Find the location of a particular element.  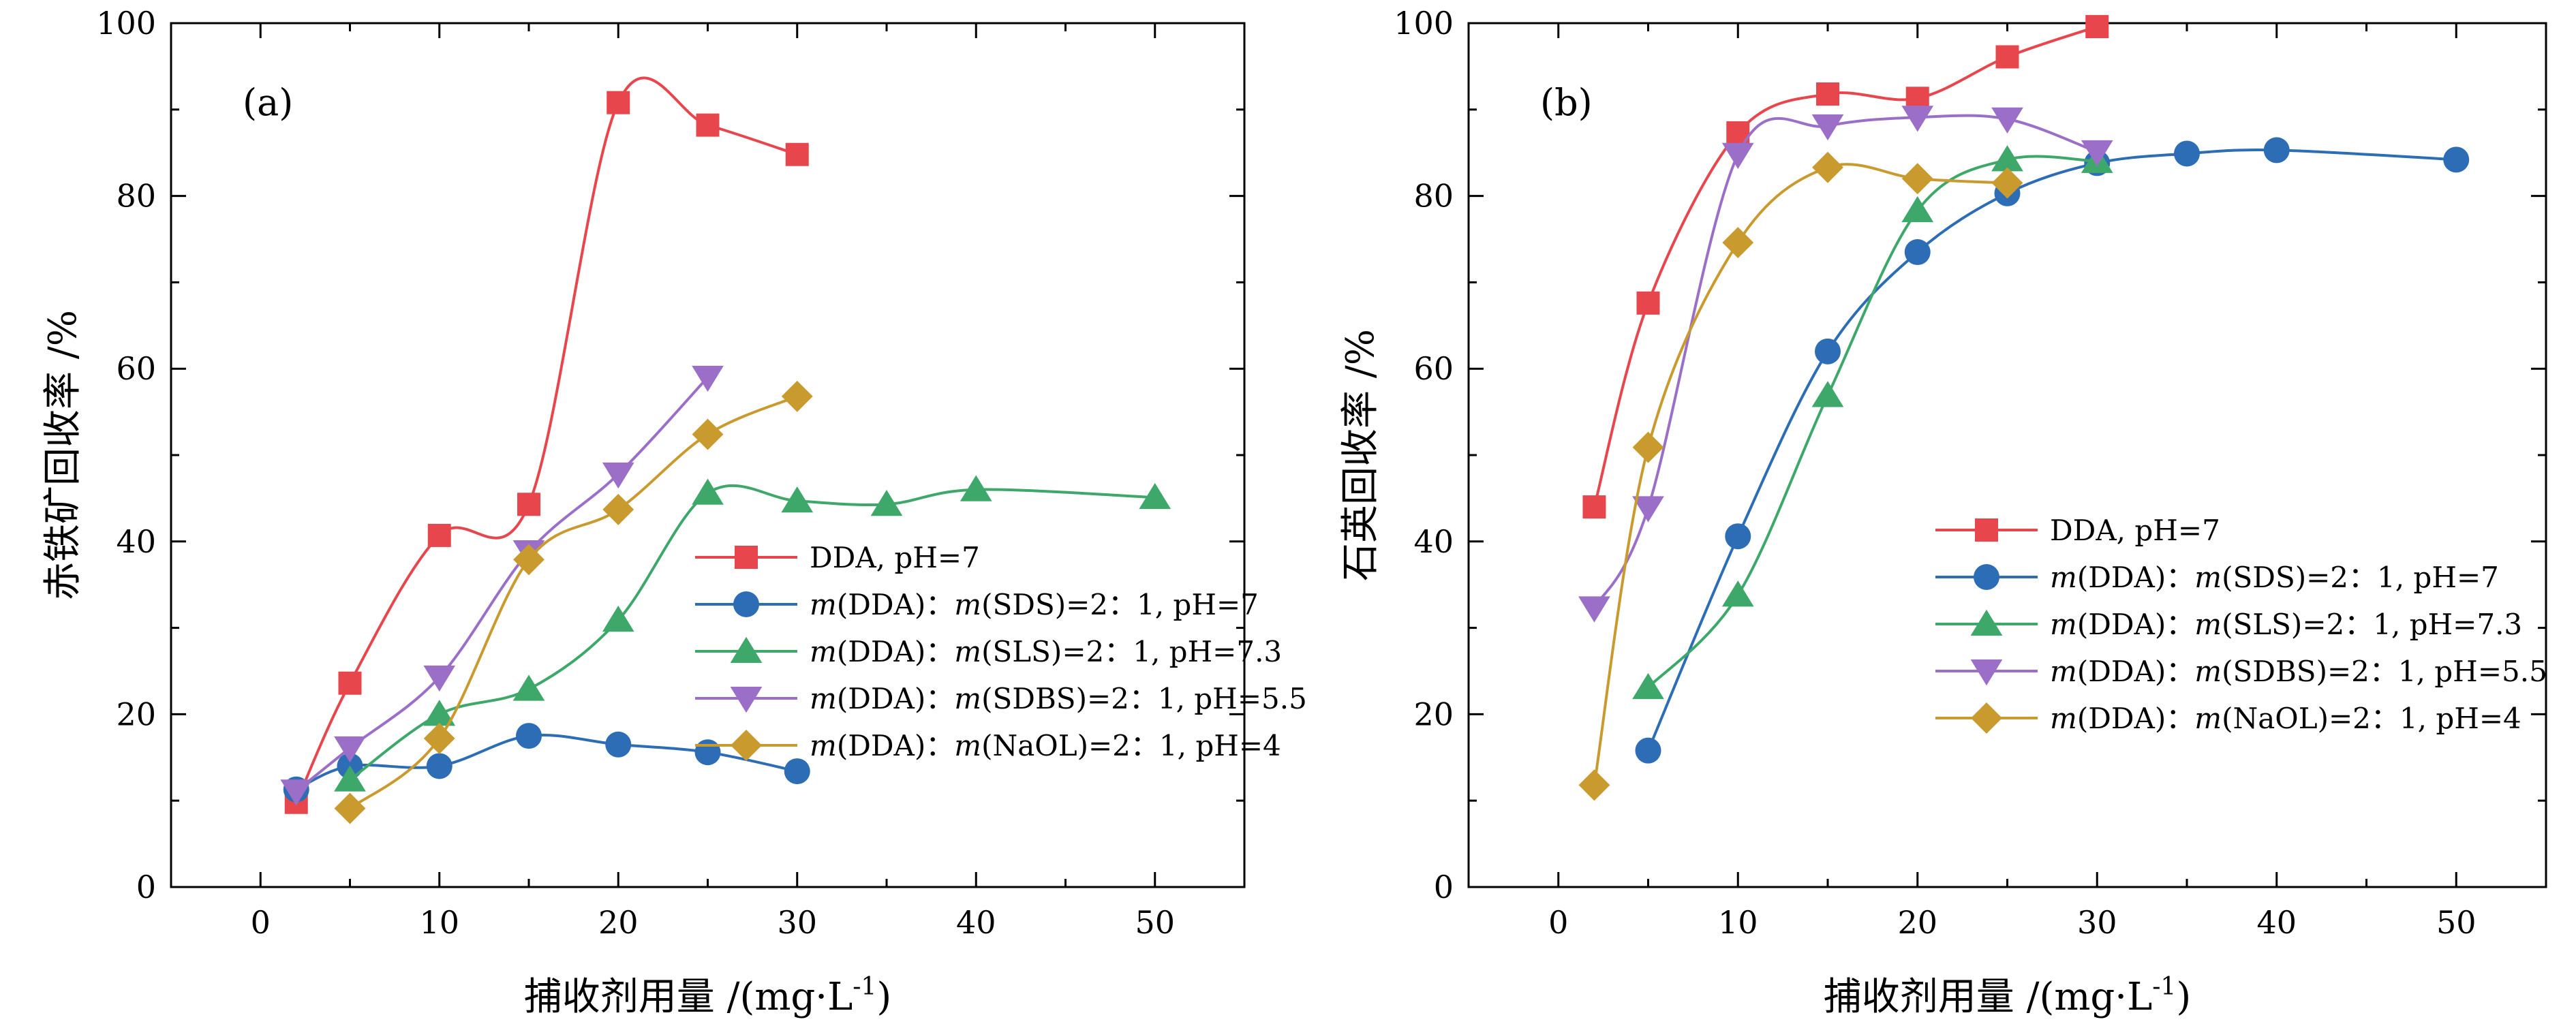

legend-label: m(DDA)：m(SLS)=2：1, pH=7.3 is located at coordinates (1046, 651).